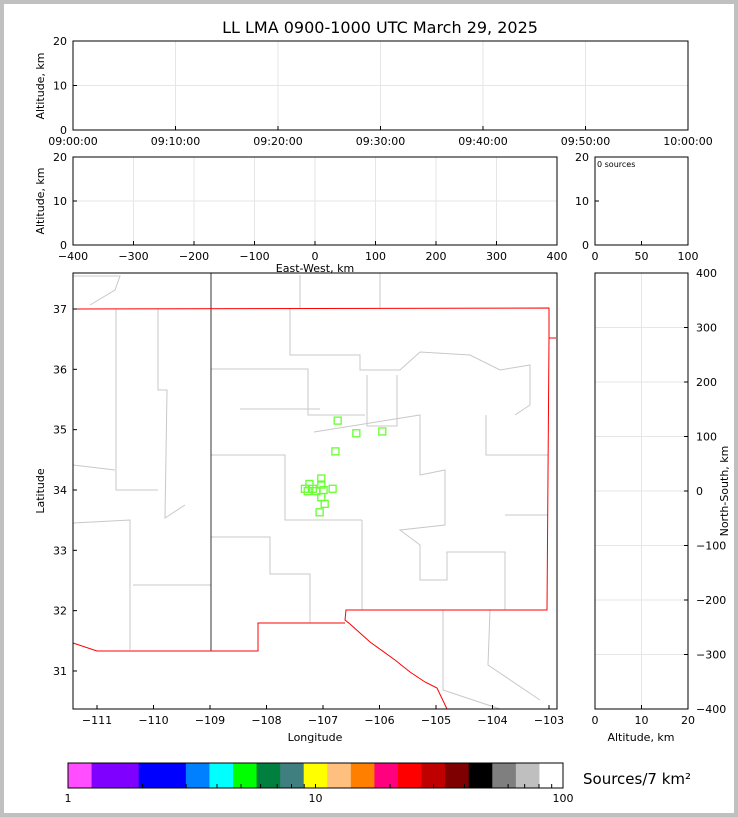 The image size is (738, 817). I want to click on lat-axis-tick-label: 33, so click(60, 550).